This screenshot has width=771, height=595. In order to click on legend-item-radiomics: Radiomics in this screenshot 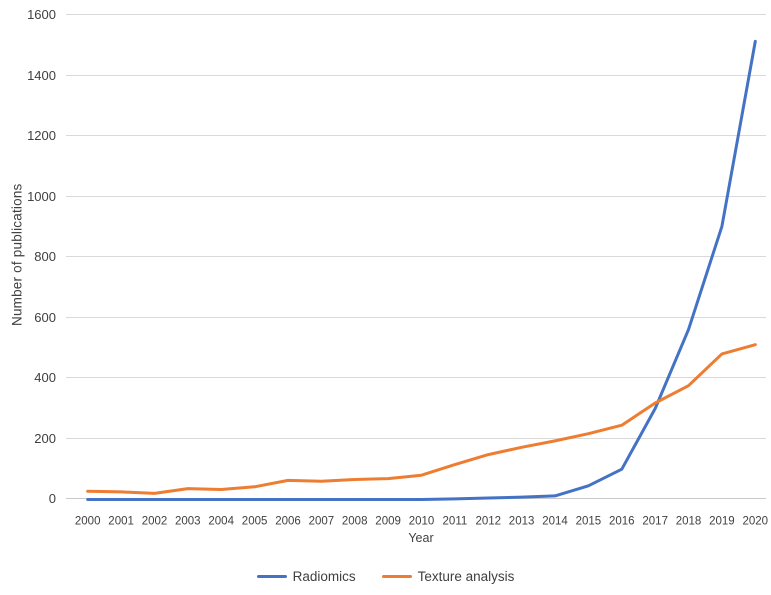, I will do `click(306, 576)`.